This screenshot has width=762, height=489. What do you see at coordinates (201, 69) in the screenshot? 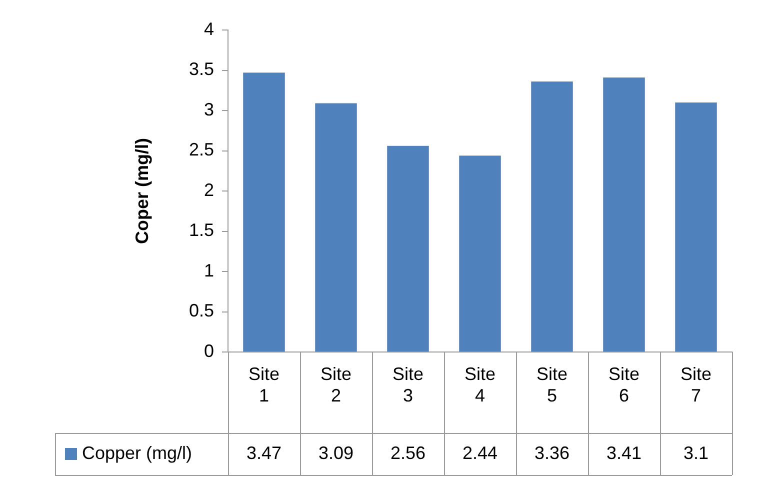
I see `y-tick-label: 3.5` at bounding box center [201, 69].